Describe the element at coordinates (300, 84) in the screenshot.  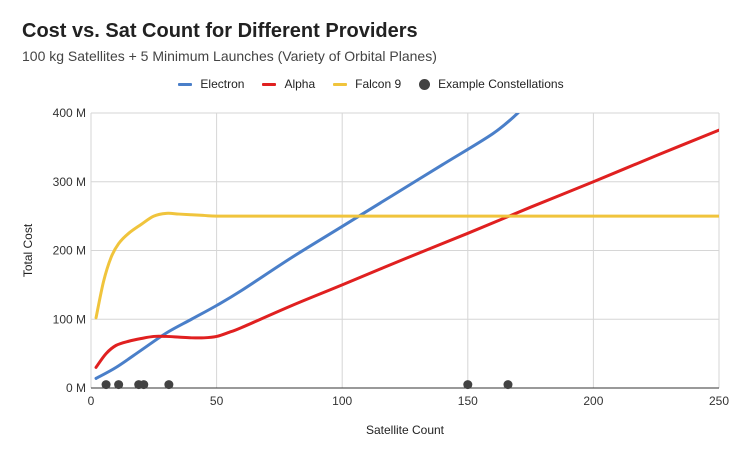
I see `legend-label-alpha: Alpha` at that location.